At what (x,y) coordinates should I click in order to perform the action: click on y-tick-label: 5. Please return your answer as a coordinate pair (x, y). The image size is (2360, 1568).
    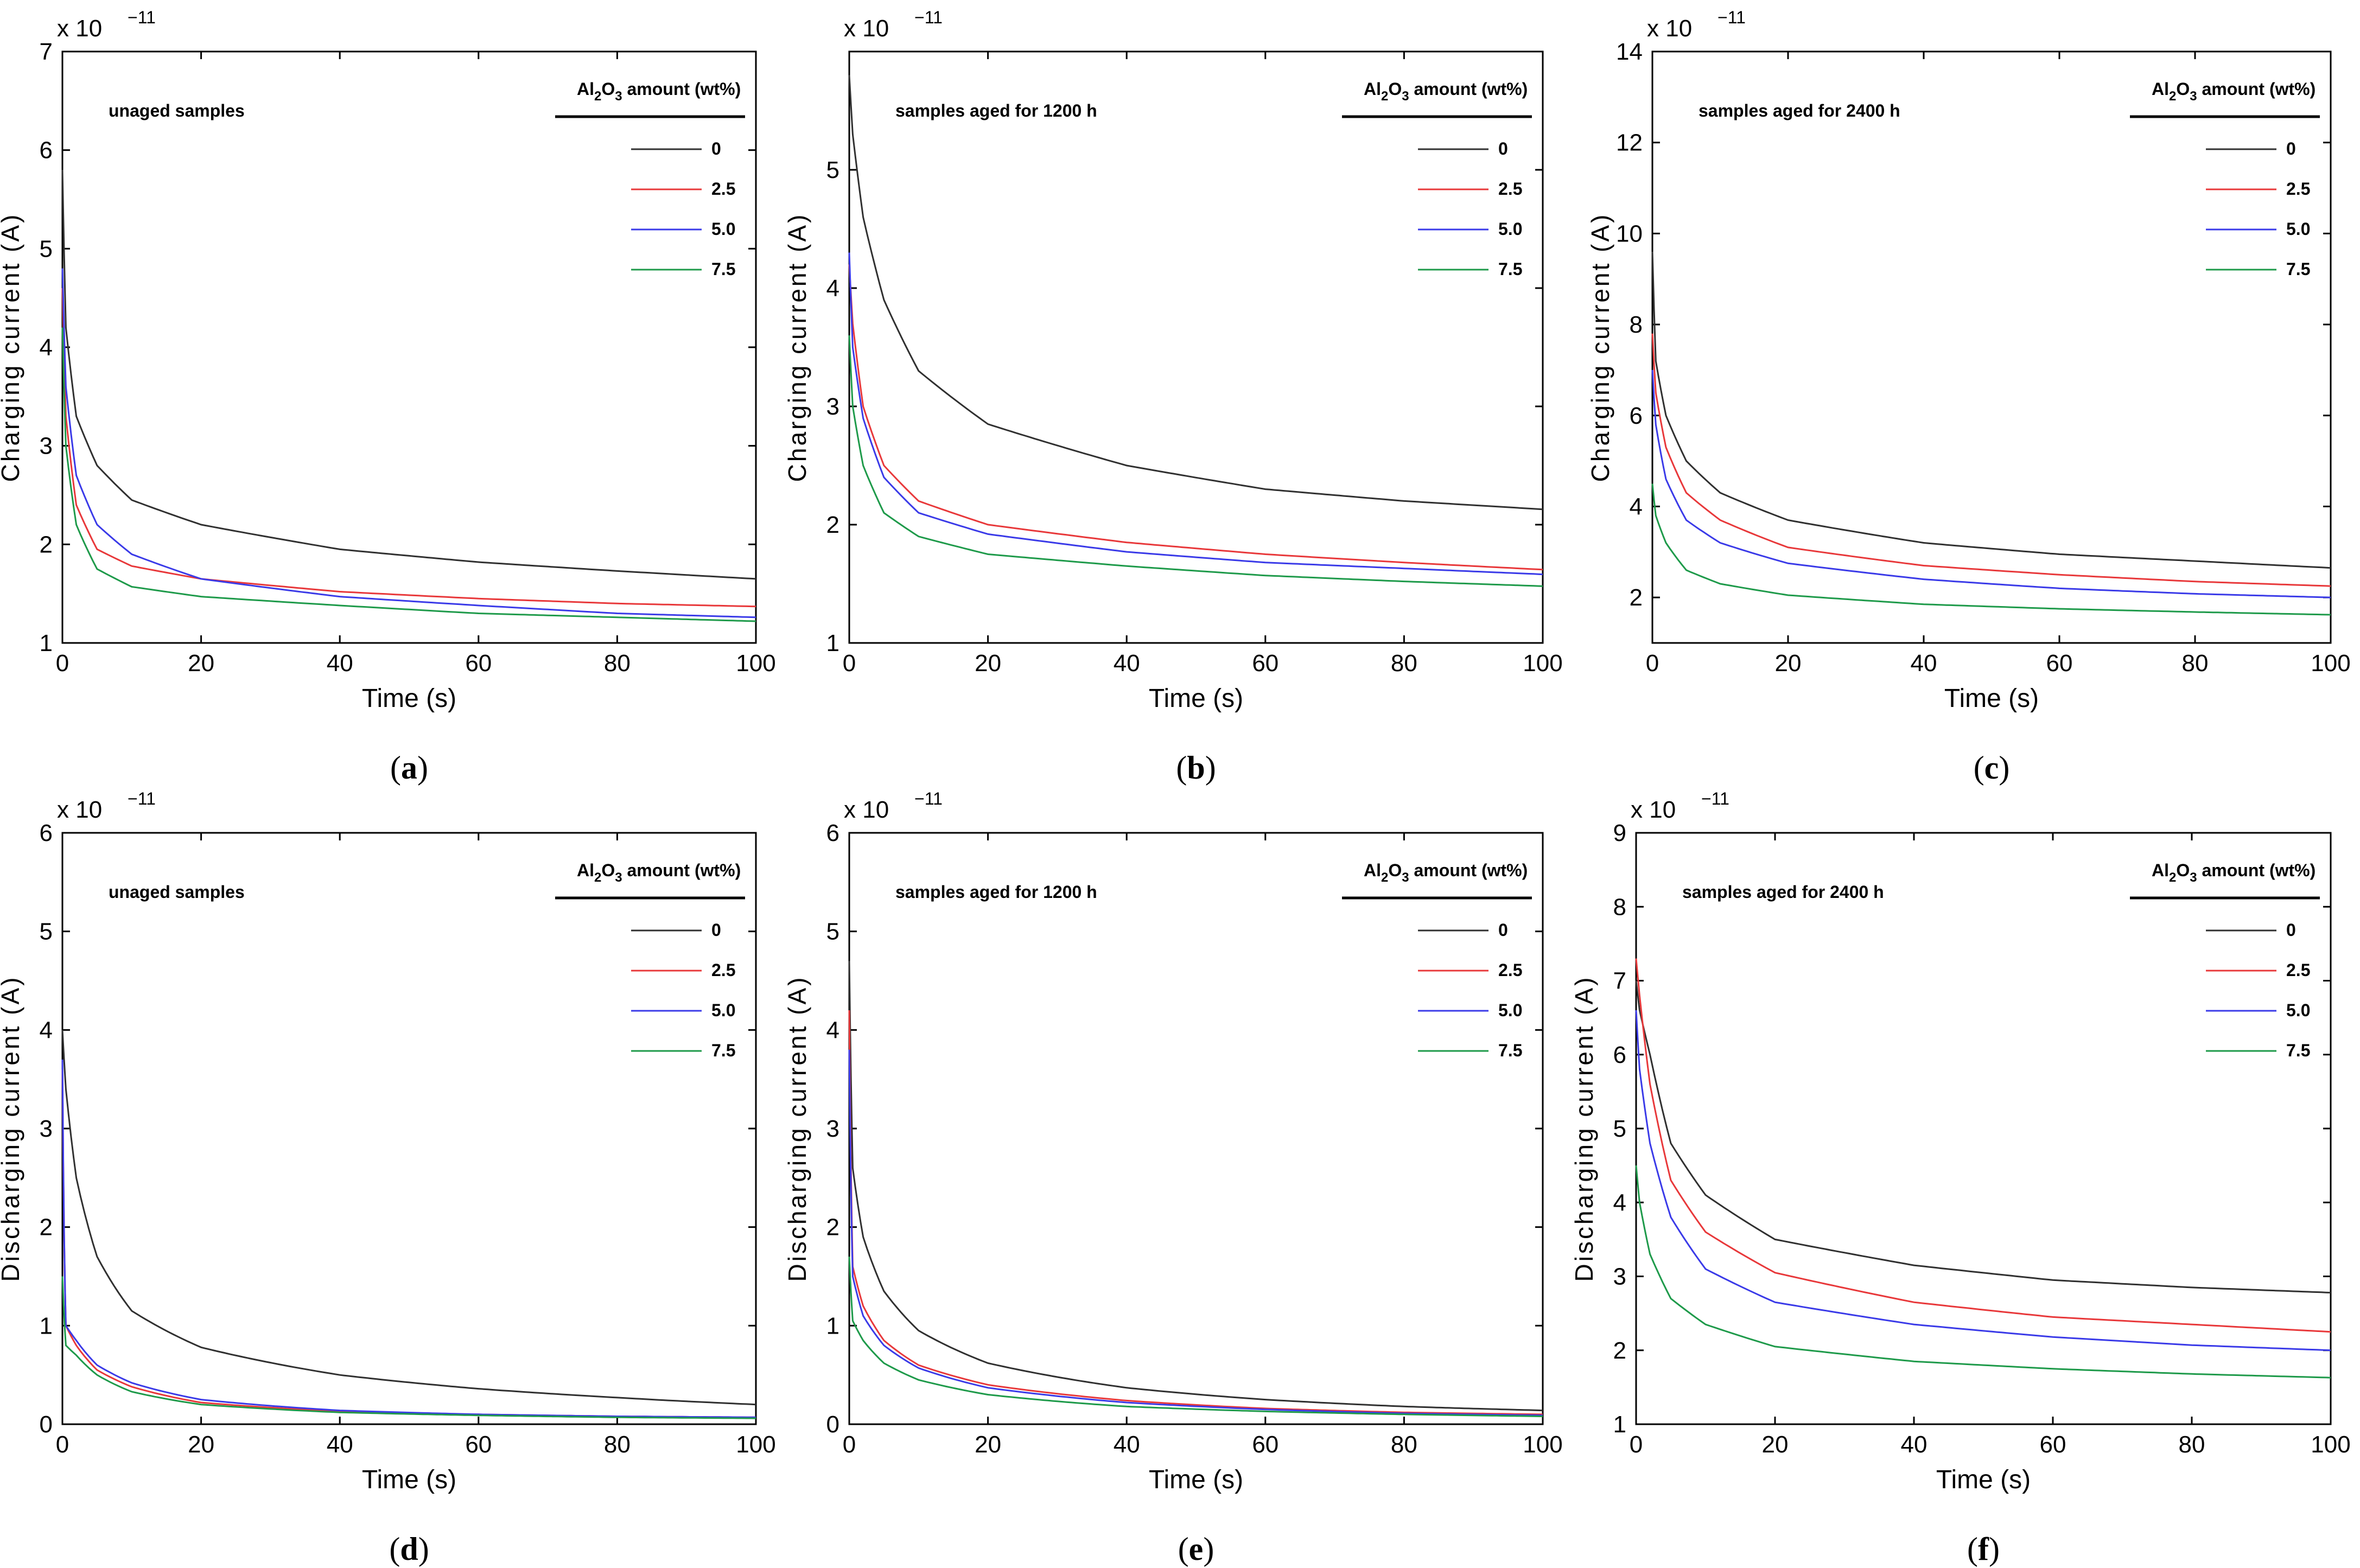
    Looking at the image, I should click on (46, 932).